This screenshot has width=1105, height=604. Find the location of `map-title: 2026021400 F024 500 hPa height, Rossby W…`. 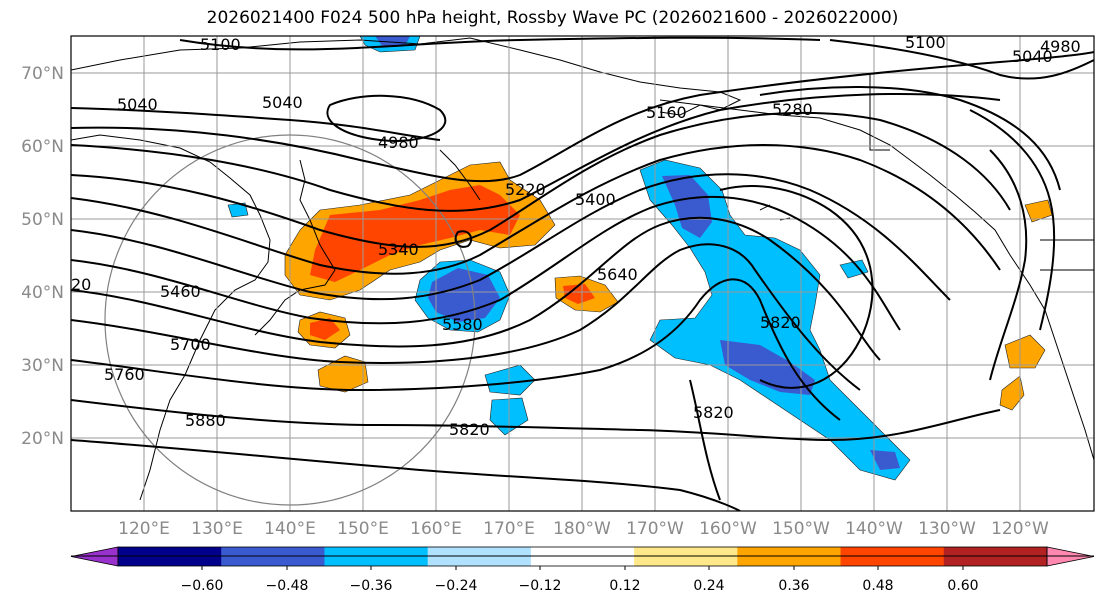

map-title: 2026021400 F024 500 hPa height, Rossby W… is located at coordinates (552, 18).